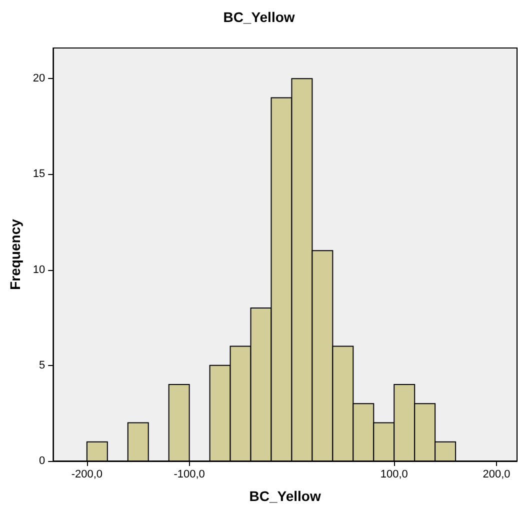 The height and width of the screenshot is (511, 518). I want to click on x-axis-title: BC_Yellow, so click(285, 496).